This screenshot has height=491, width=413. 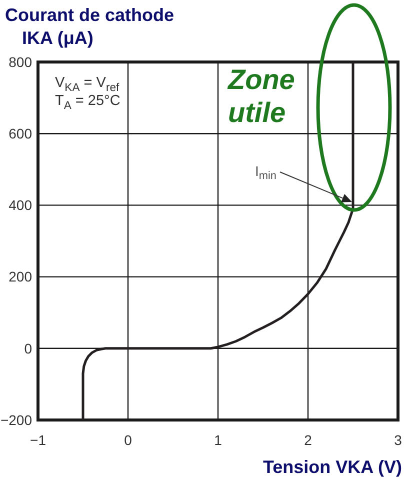 What do you see at coordinates (87, 93) in the screenshot?
I see `text: V$_{KA}$ = V$_{ref}$ T$_{A}$ = 25°C` at bounding box center [87, 93].